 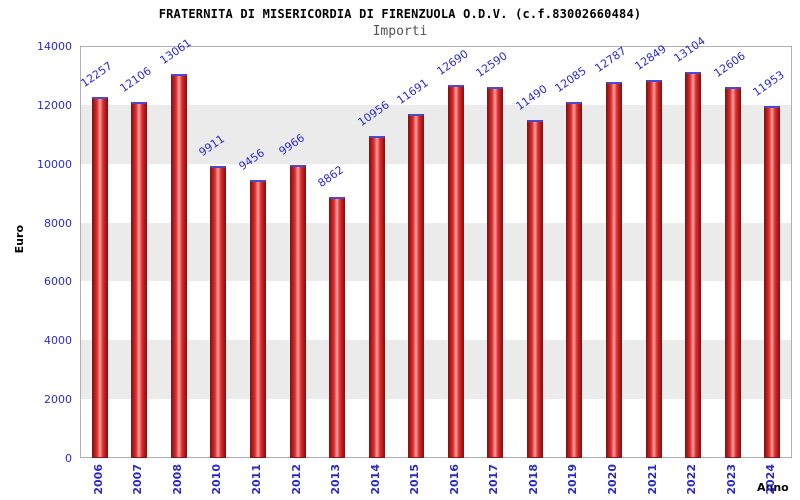 I want to click on x-tick-label: 2019, so click(x=573, y=479).